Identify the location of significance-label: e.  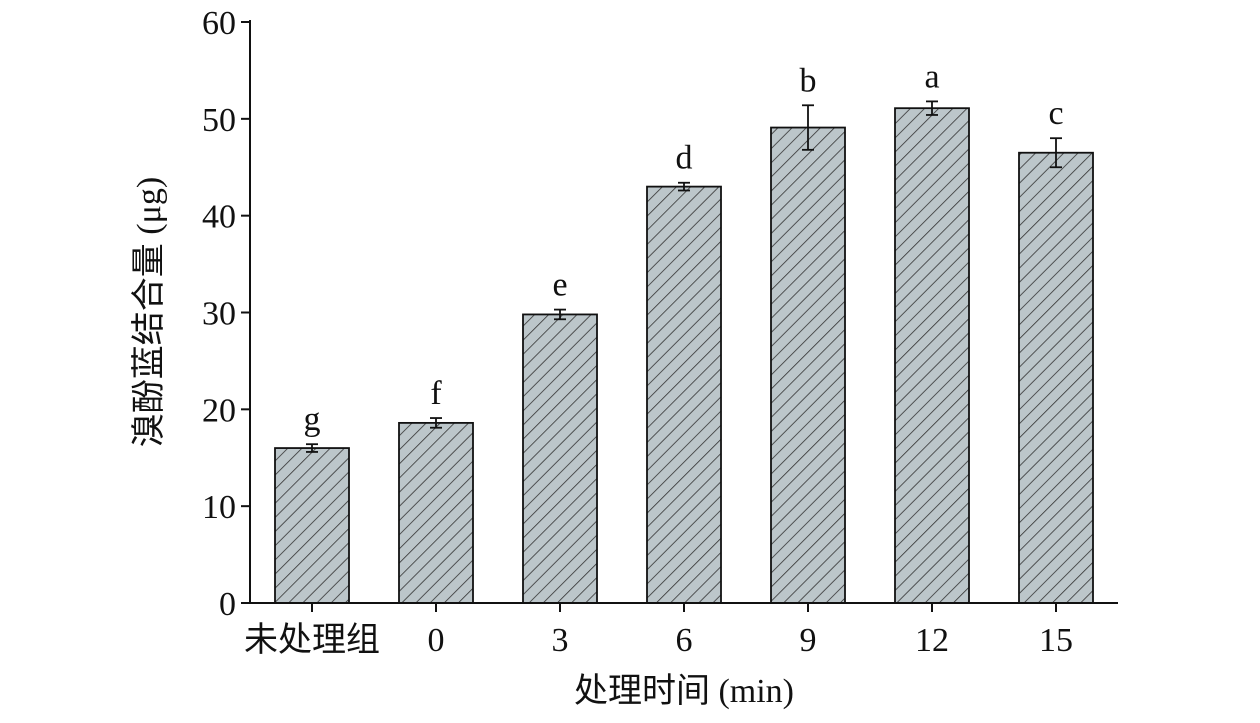
(559, 285).